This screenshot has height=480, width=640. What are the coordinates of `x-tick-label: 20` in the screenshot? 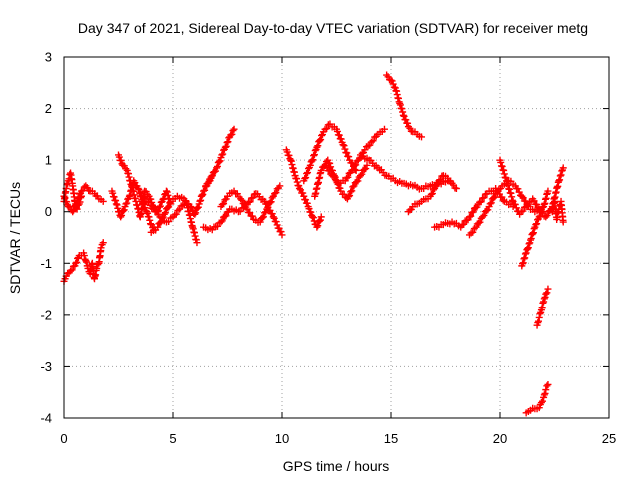 It's located at (500, 438).